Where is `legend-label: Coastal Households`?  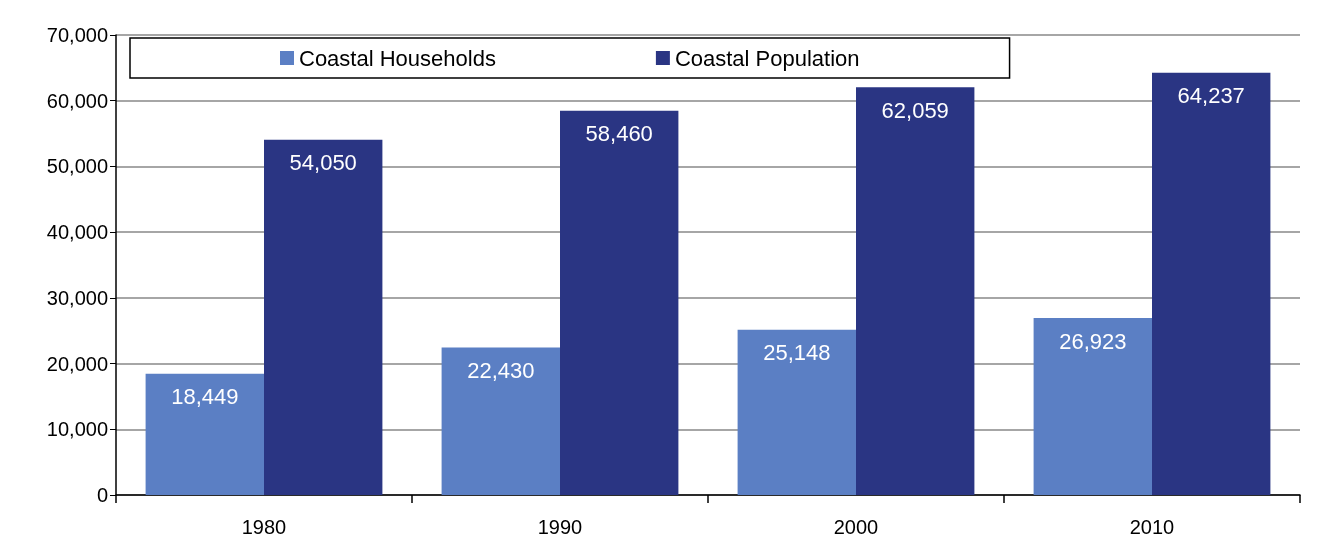
legend-label: Coastal Households is located at coordinates (397, 58).